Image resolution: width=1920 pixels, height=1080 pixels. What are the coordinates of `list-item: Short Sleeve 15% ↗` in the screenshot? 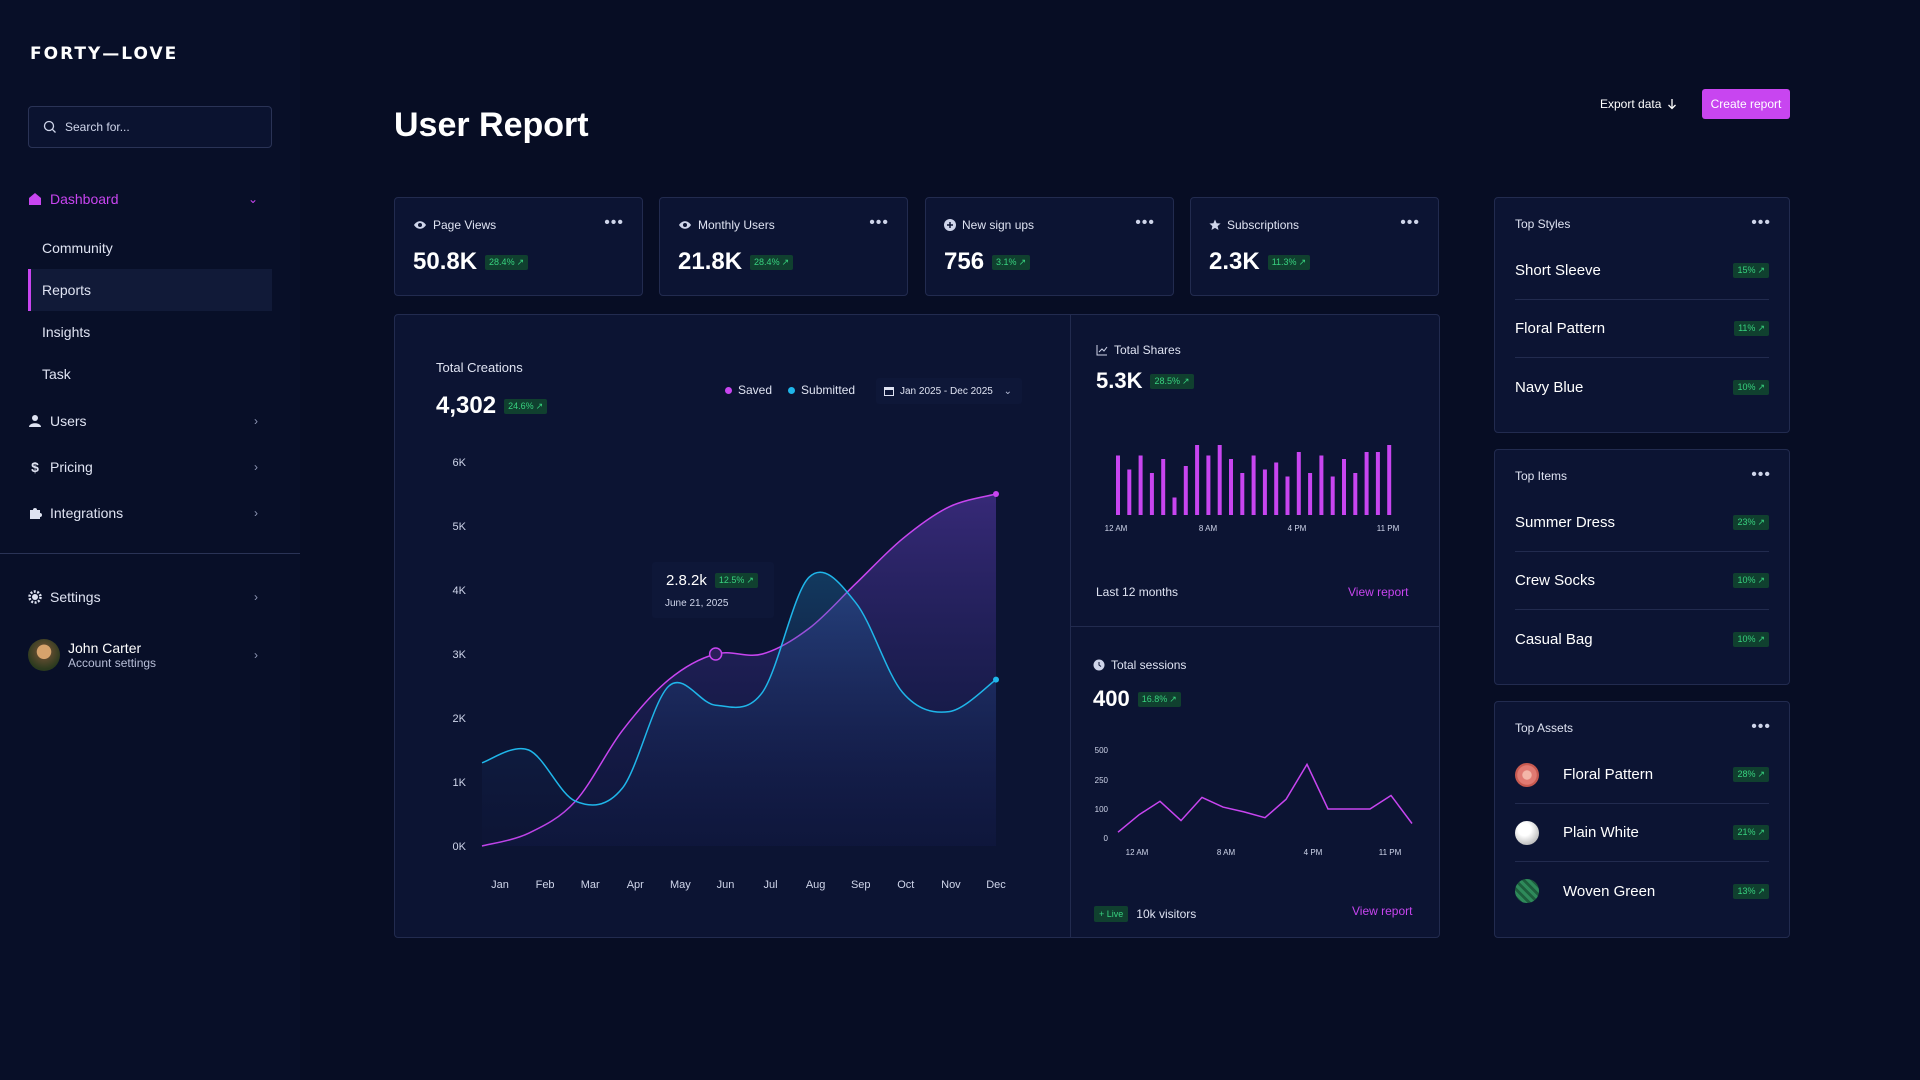 It's located at (1642, 271).